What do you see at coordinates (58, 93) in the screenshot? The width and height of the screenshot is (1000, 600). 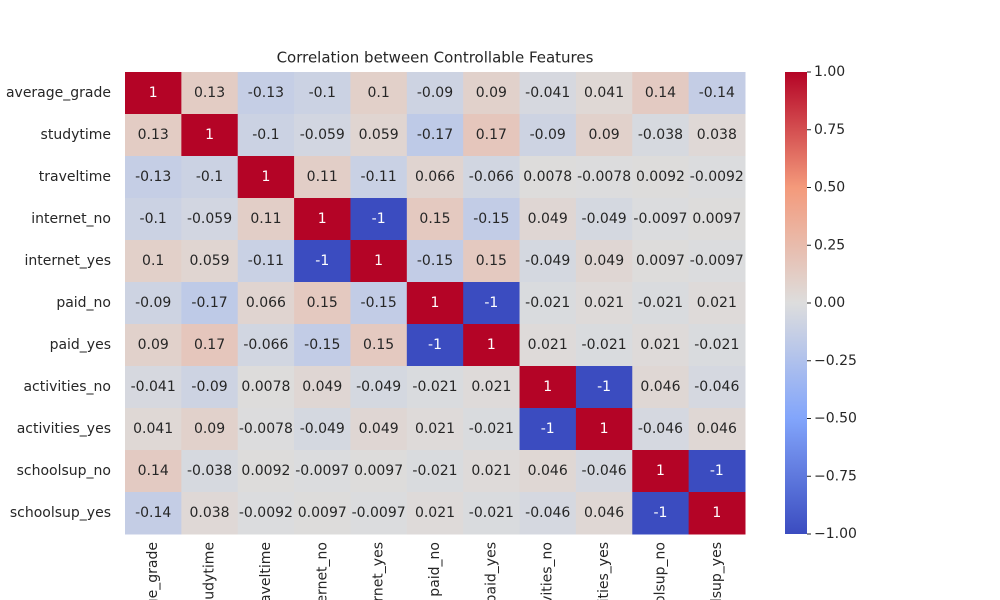 I see `y-tick-label: average_grade` at bounding box center [58, 93].